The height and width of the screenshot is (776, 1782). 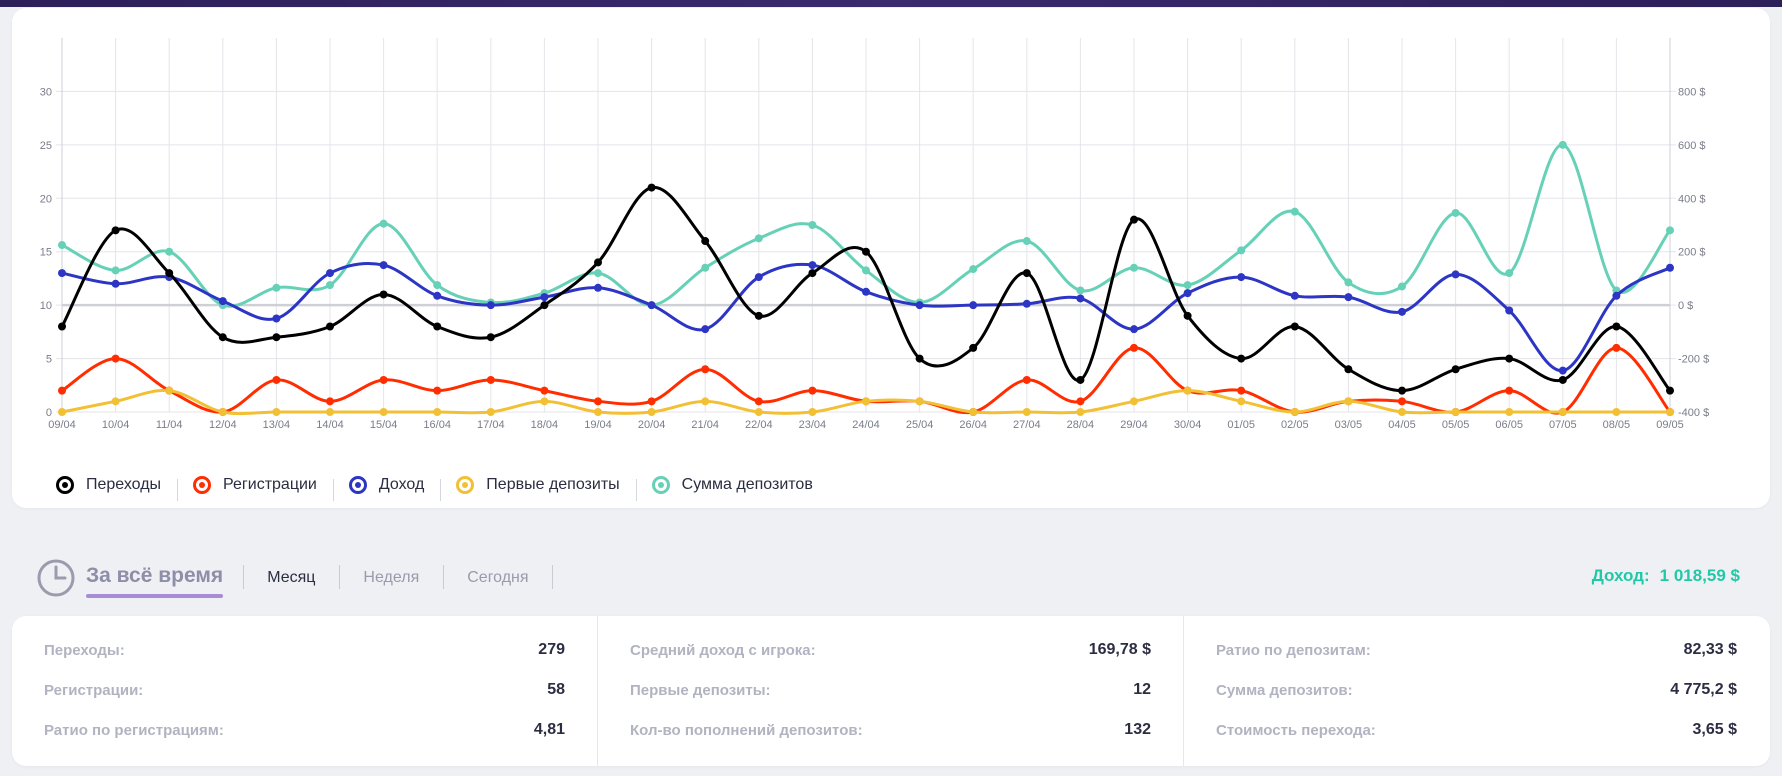 I want to click on legend-item-income: Доход, so click(x=386, y=488).